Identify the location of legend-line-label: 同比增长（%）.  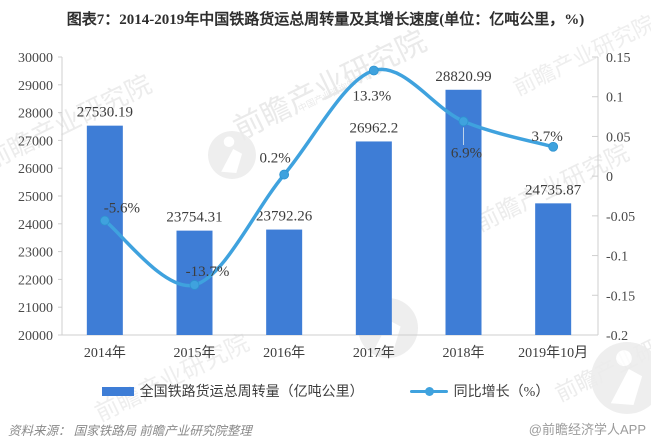
(501, 392).